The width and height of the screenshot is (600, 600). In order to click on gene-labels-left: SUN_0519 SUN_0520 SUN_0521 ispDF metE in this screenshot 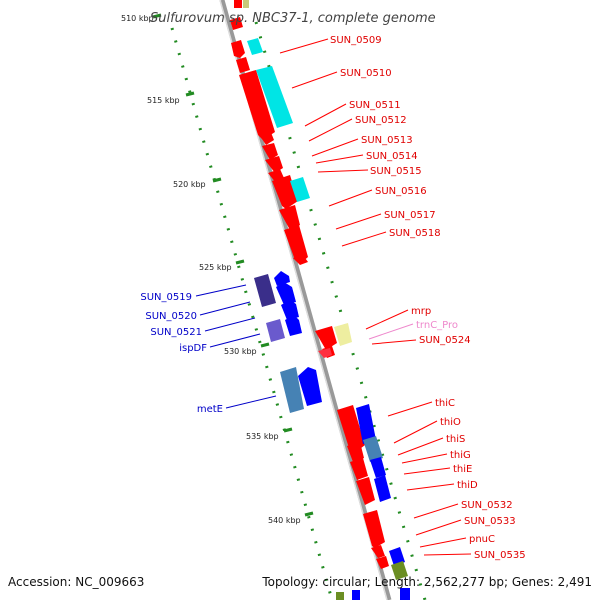, I will do `click(181, 353)`.